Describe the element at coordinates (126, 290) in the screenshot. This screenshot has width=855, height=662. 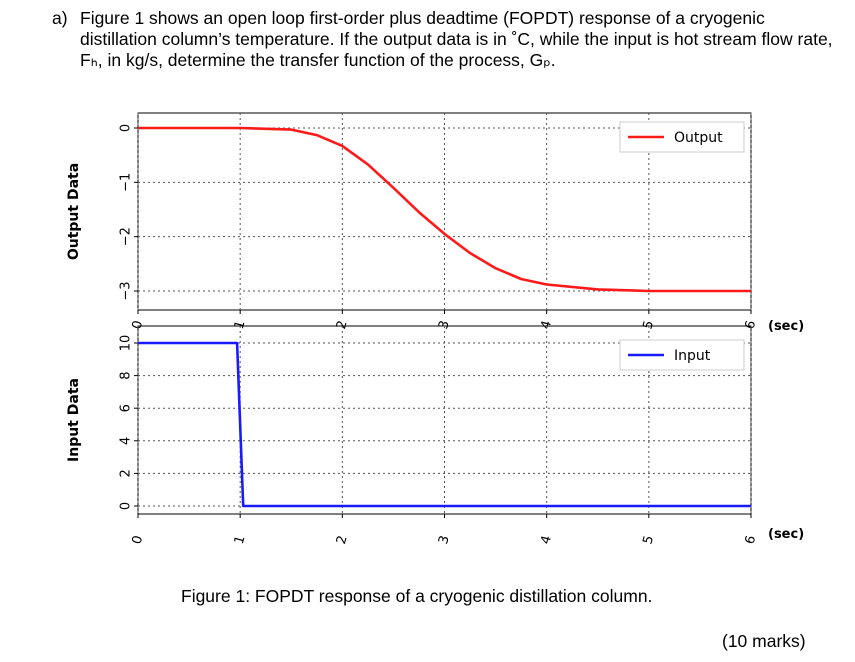
I see `top-ytick-label: −3` at that location.